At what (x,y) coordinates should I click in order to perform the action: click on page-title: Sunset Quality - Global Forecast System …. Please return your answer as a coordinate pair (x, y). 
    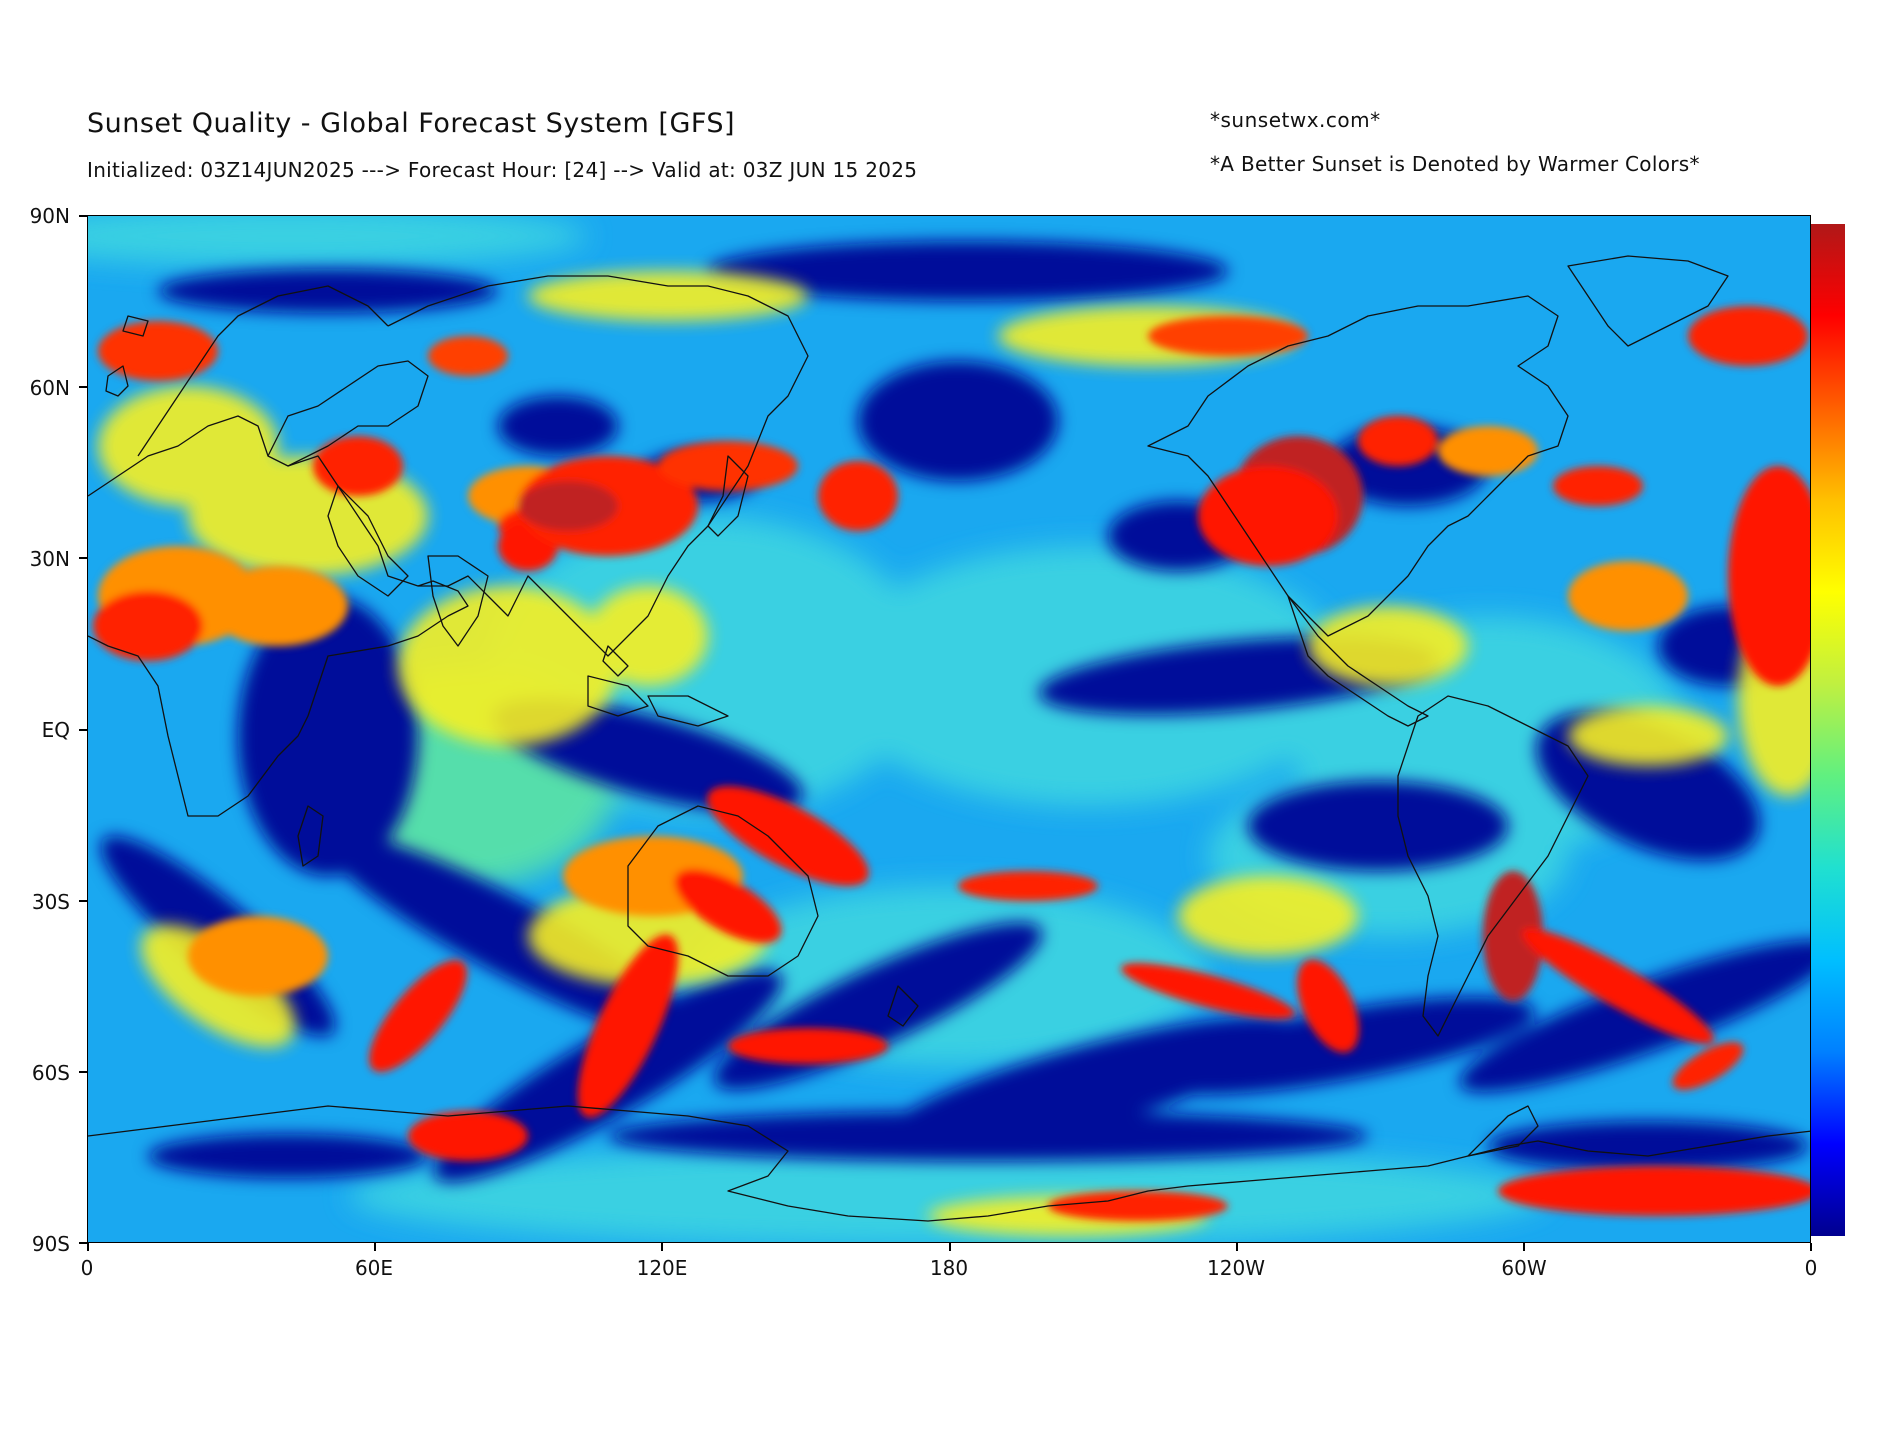
    Looking at the image, I should click on (411, 123).